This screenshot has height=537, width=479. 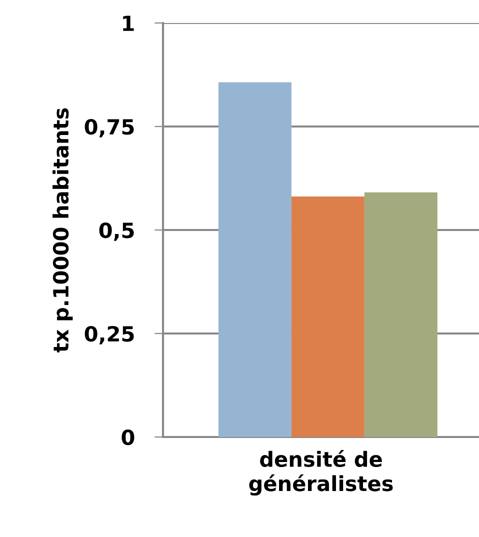 What do you see at coordinates (128, 437) in the screenshot?
I see `y-tick-label: 0` at bounding box center [128, 437].